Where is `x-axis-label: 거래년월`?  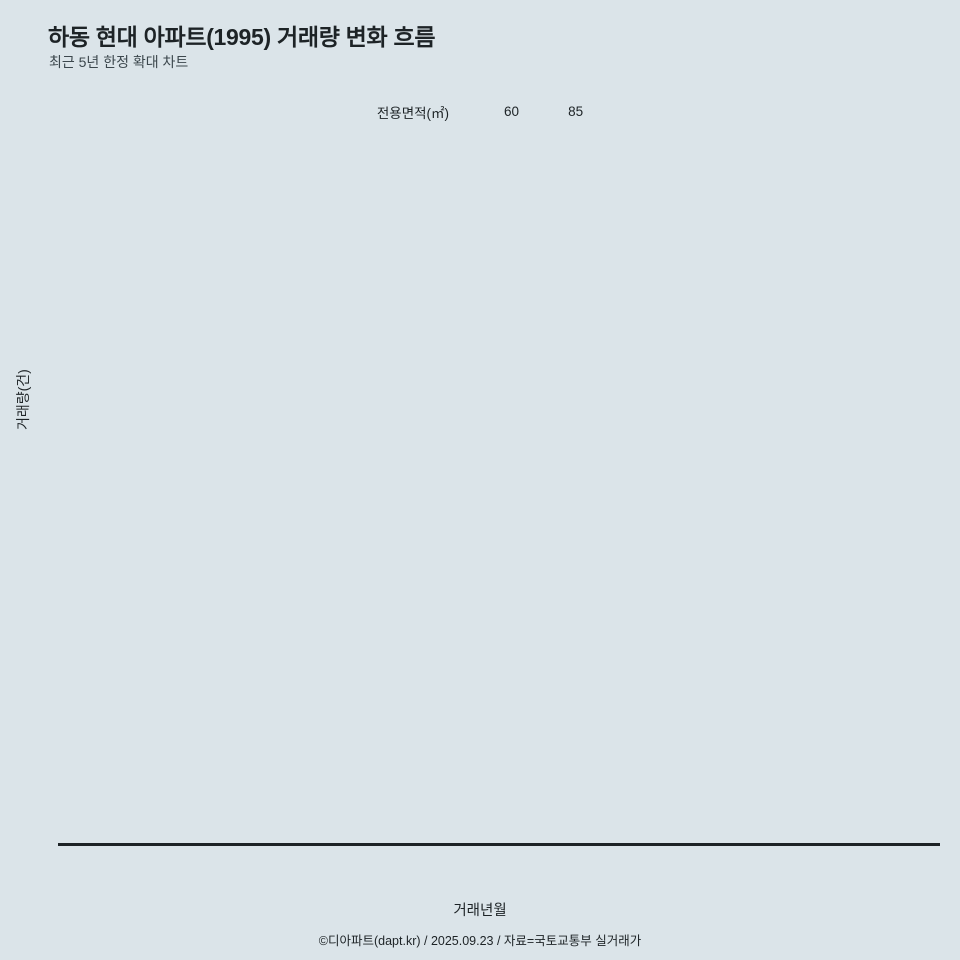
x-axis-label: 거래년월 is located at coordinates (480, 911).